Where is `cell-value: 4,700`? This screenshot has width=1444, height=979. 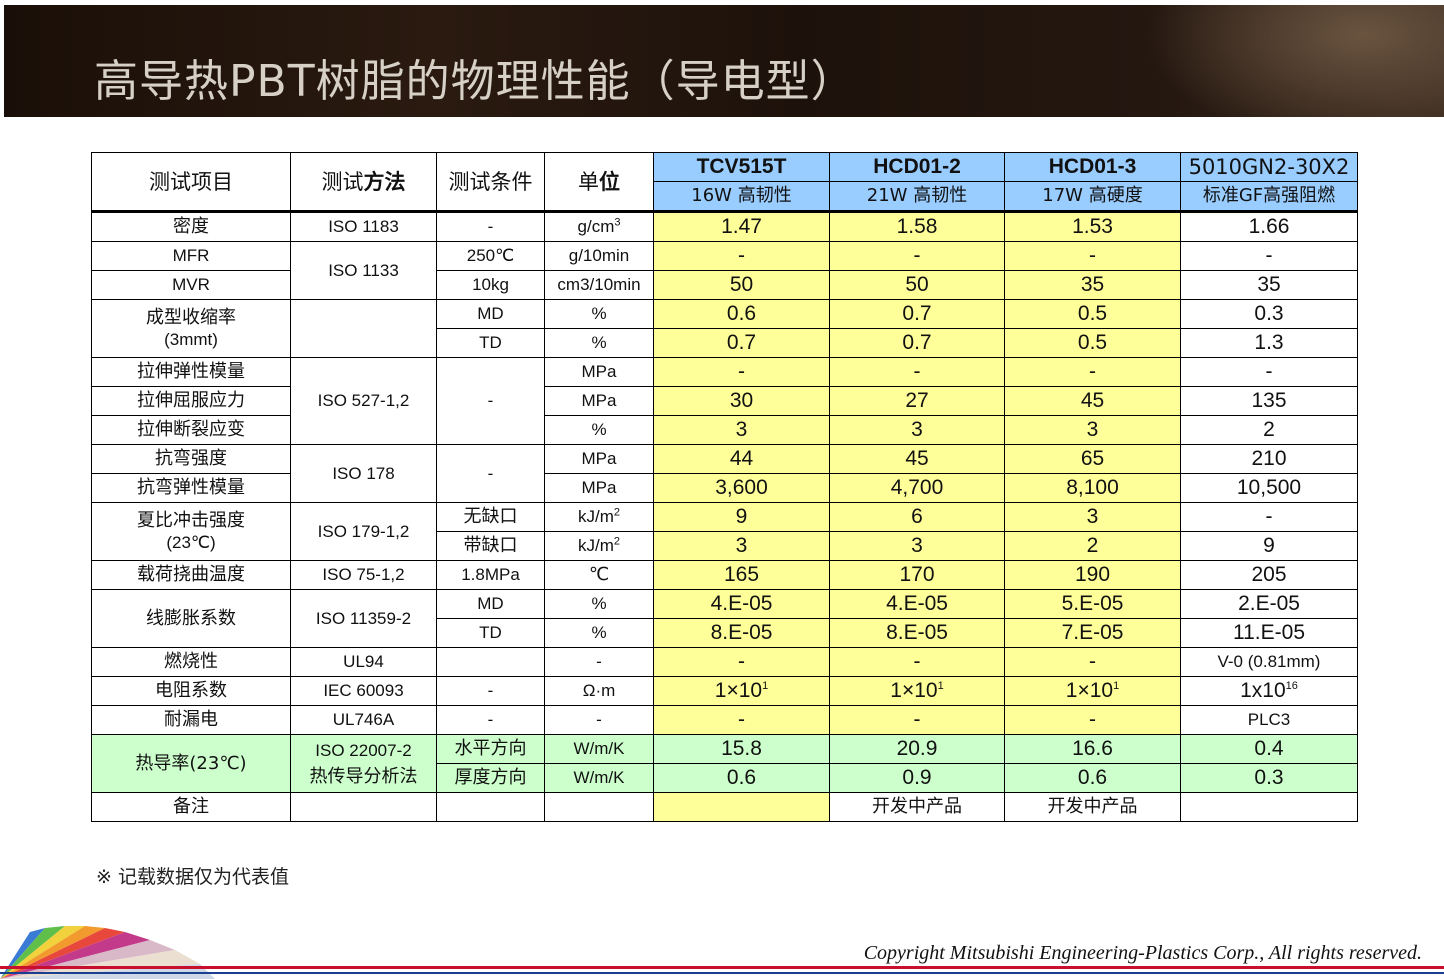 cell-value: 4,700 is located at coordinates (917, 488).